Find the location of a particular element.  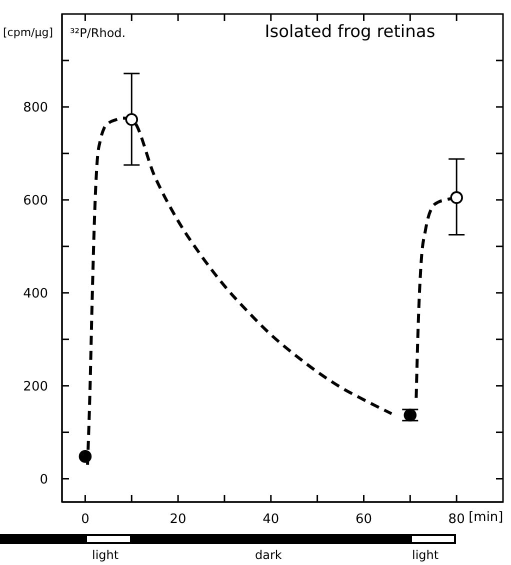

y-tick-label: 800 is located at coordinates (35, 108).